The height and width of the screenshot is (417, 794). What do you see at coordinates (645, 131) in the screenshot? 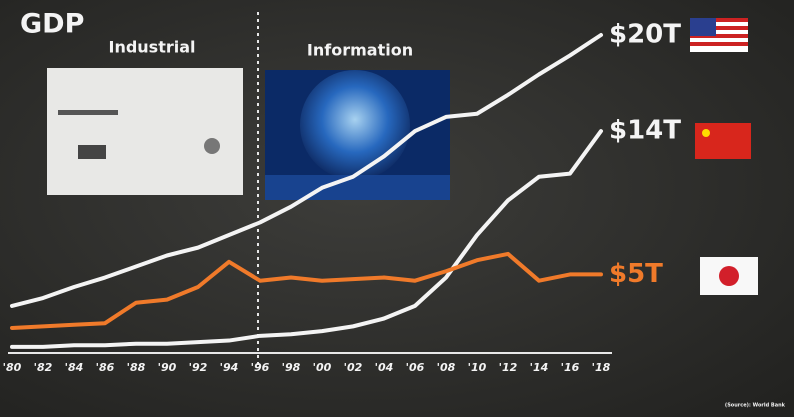
I see `end-label: $14T` at bounding box center [645, 131].